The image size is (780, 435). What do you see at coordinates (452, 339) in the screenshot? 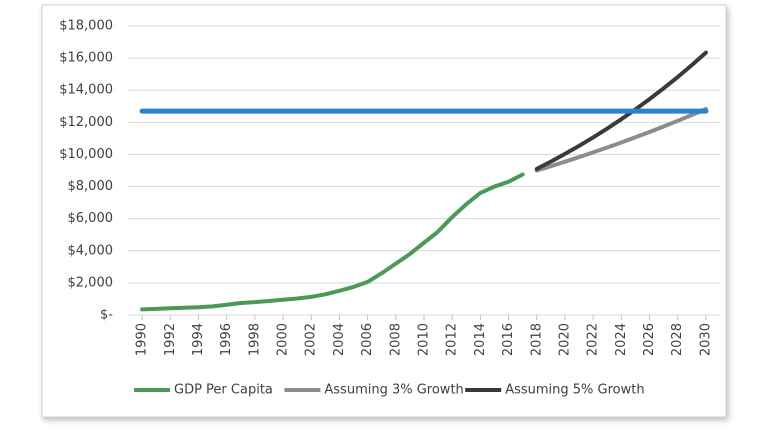
I see `x-tick-label: 2012` at bounding box center [452, 339].